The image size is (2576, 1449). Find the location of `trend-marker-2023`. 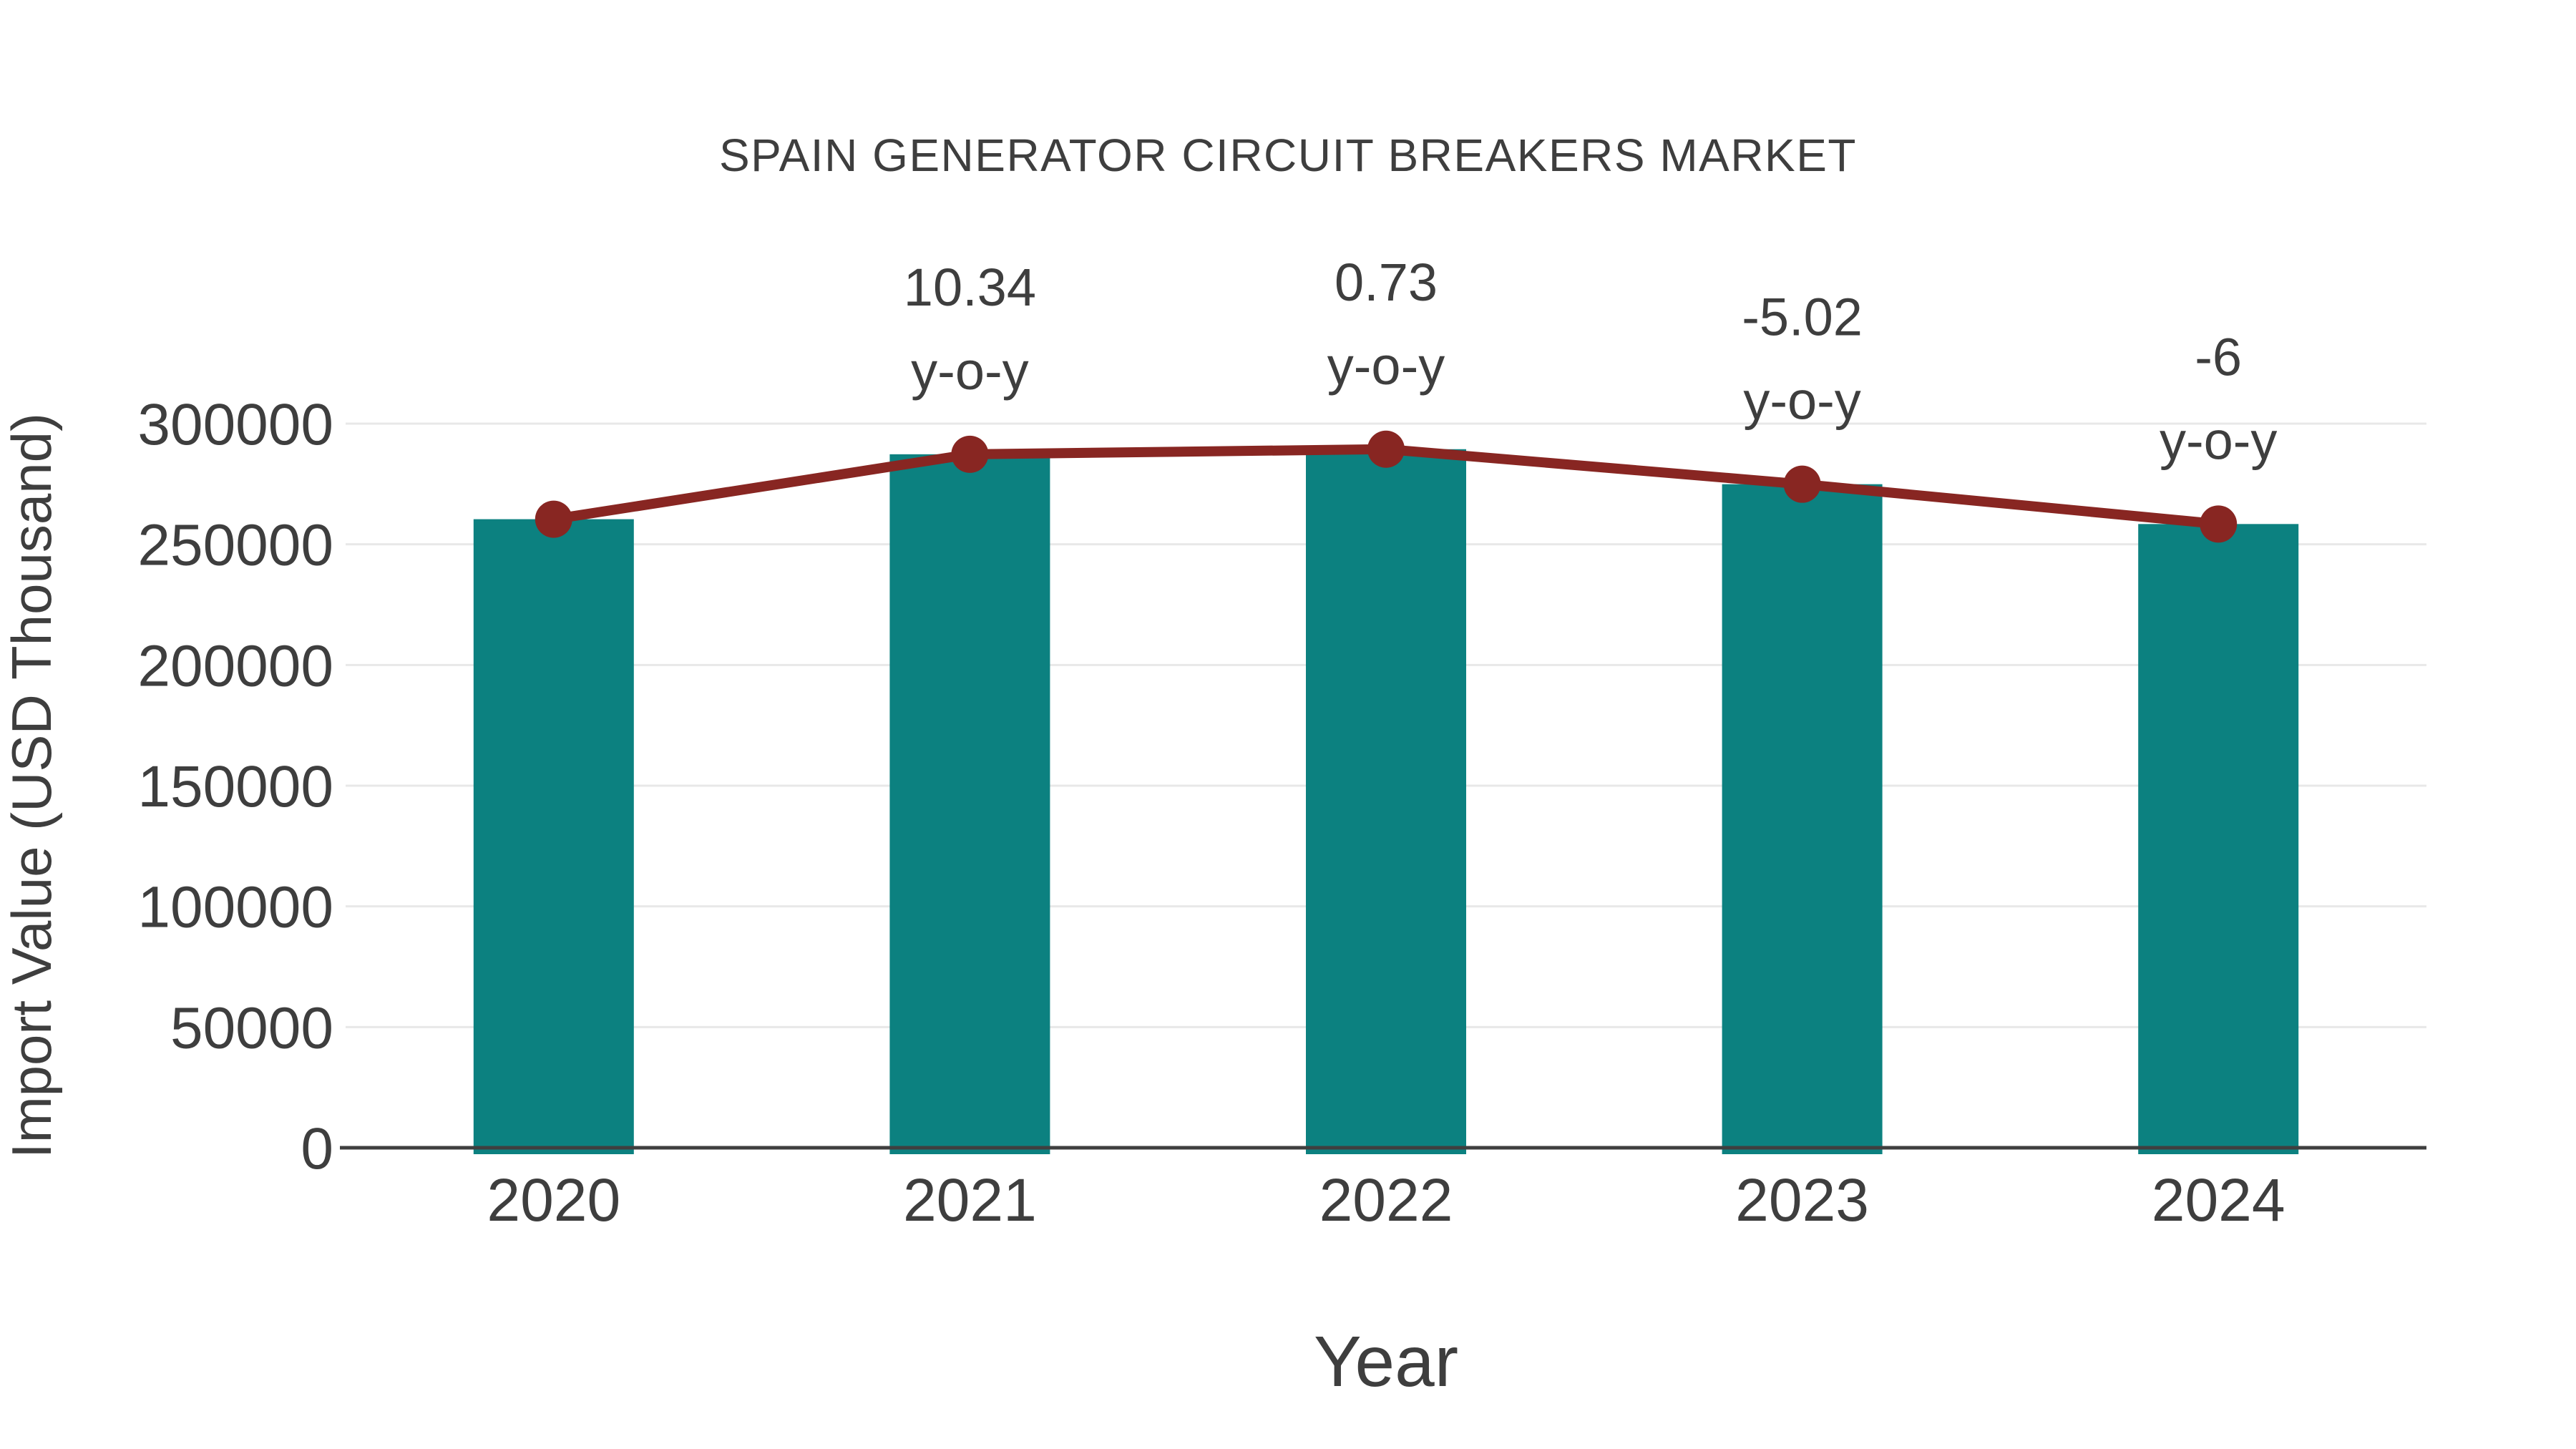

trend-marker-2023 is located at coordinates (1802, 484).